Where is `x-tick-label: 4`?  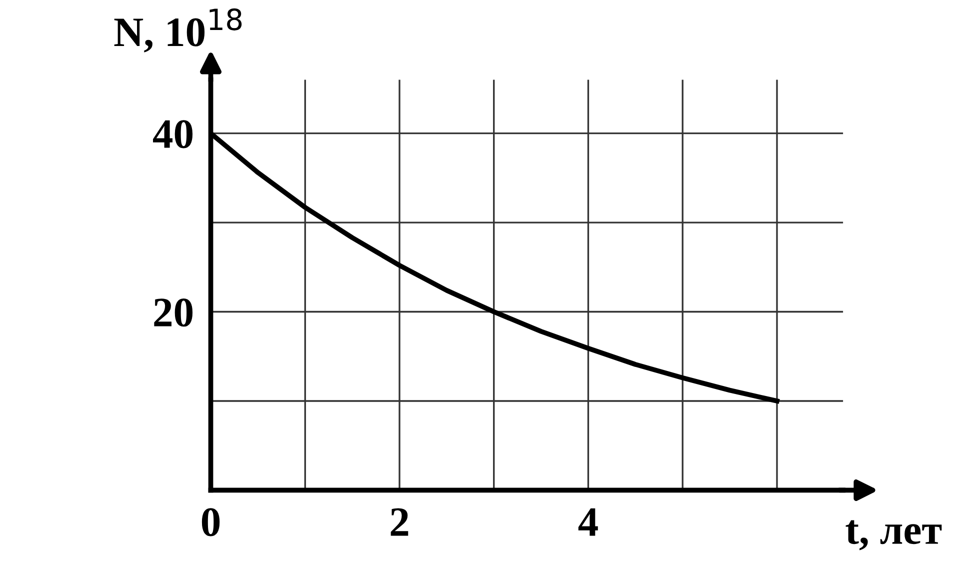 x-tick-label: 4 is located at coordinates (588, 522).